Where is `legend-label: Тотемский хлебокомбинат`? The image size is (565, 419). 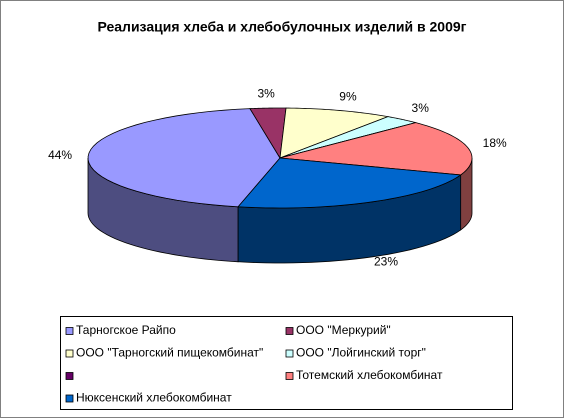 legend-label: Тотемский хлебокомбинат is located at coordinates (369, 375).